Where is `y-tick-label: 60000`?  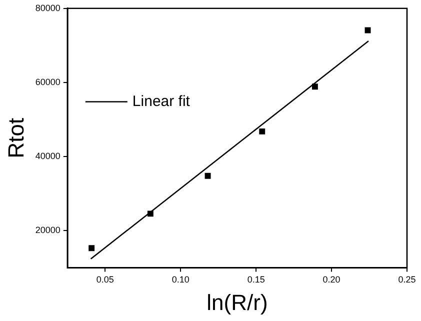
y-tick-label: 60000 is located at coordinates (47, 82).